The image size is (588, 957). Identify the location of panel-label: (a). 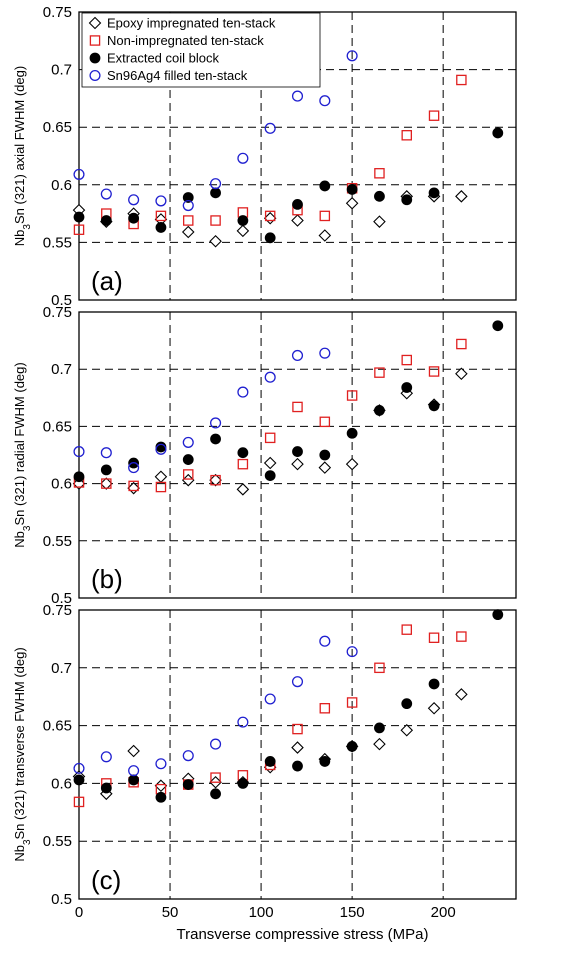
(107, 281).